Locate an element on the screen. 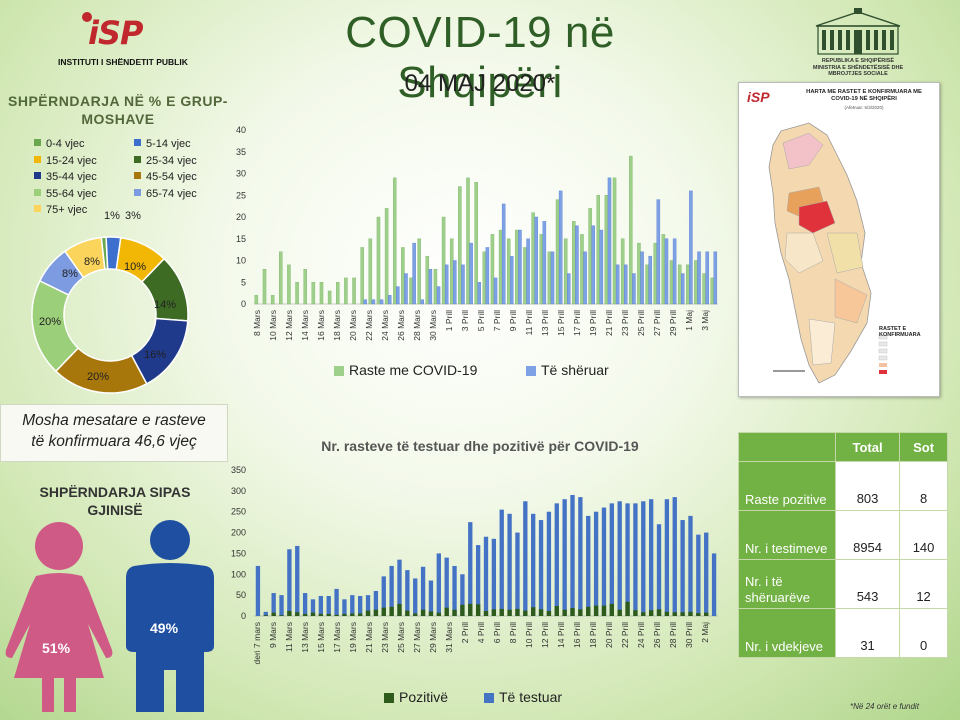  ministry-building-icon is located at coordinates (858, 31).